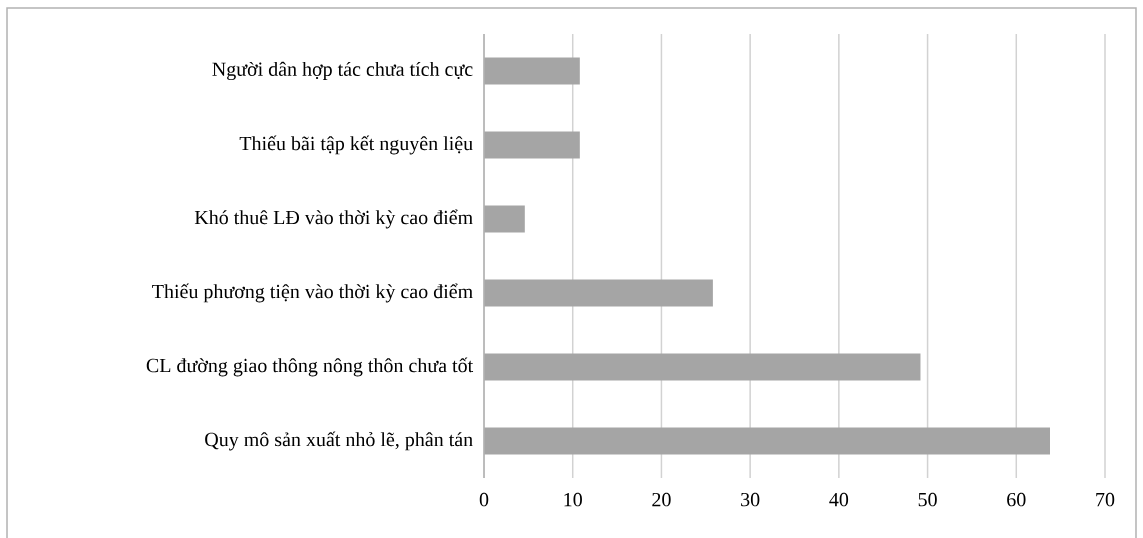  I want to click on x-tick-label: 10, so click(573, 499).